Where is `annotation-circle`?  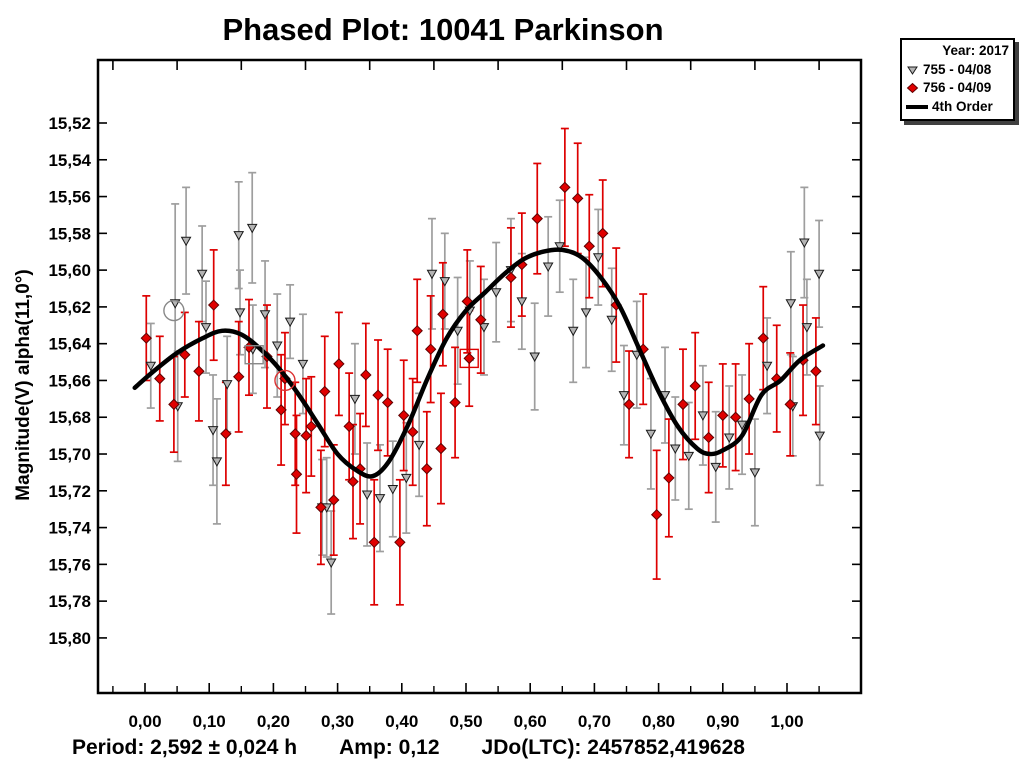 annotation-circle is located at coordinates (174, 310).